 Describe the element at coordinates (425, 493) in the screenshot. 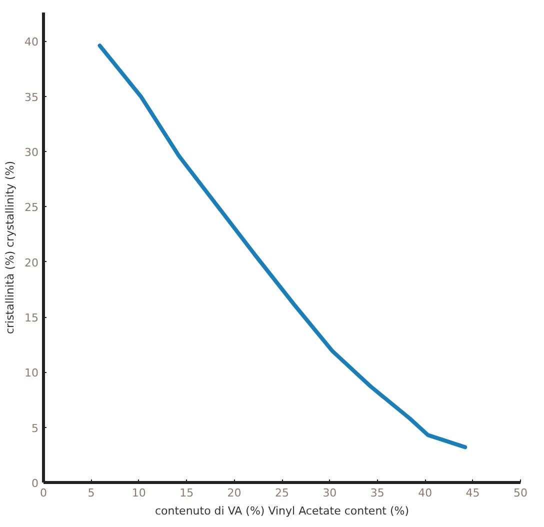

I see `x-tick-label: 40` at that location.